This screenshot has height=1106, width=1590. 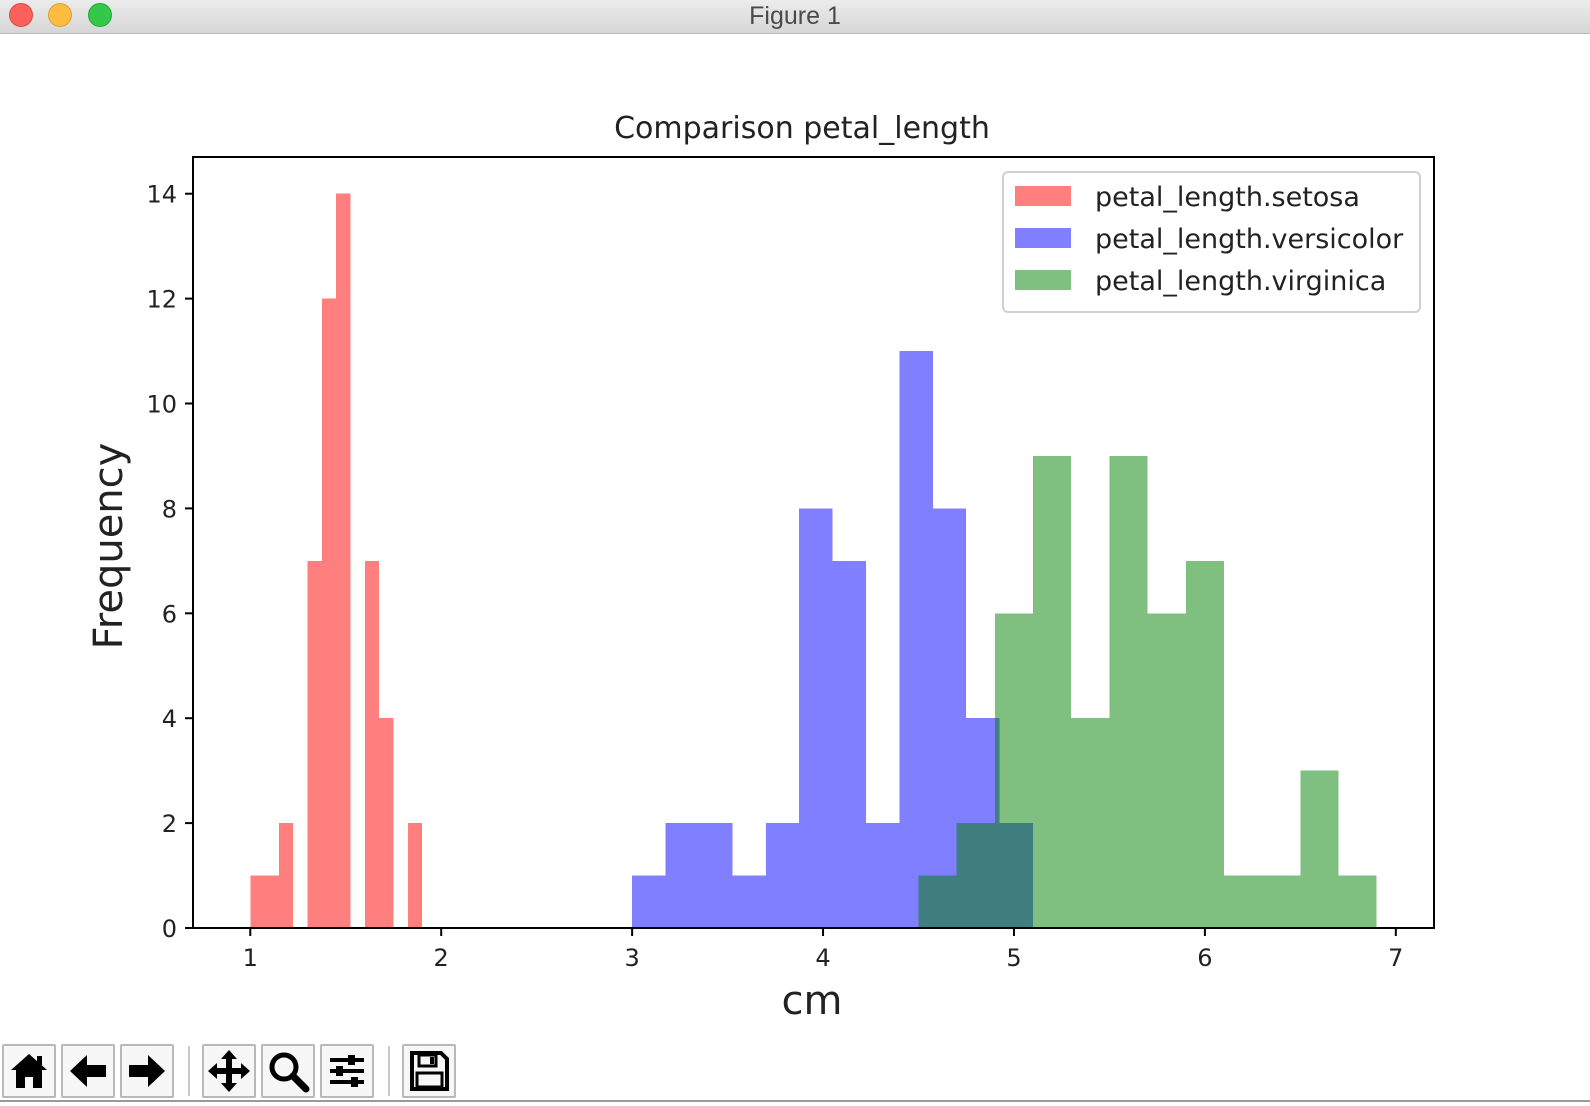 I want to click on x-tick-label: 2, so click(x=441, y=958).